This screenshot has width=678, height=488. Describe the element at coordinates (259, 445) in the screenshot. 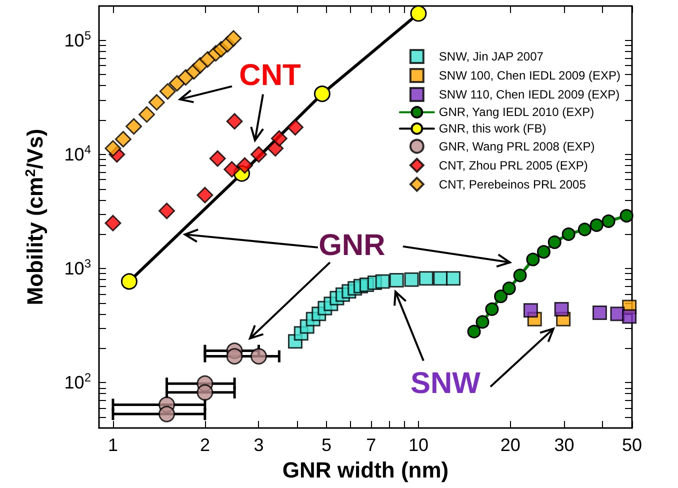

I see `x-tick-label: 3` at that location.